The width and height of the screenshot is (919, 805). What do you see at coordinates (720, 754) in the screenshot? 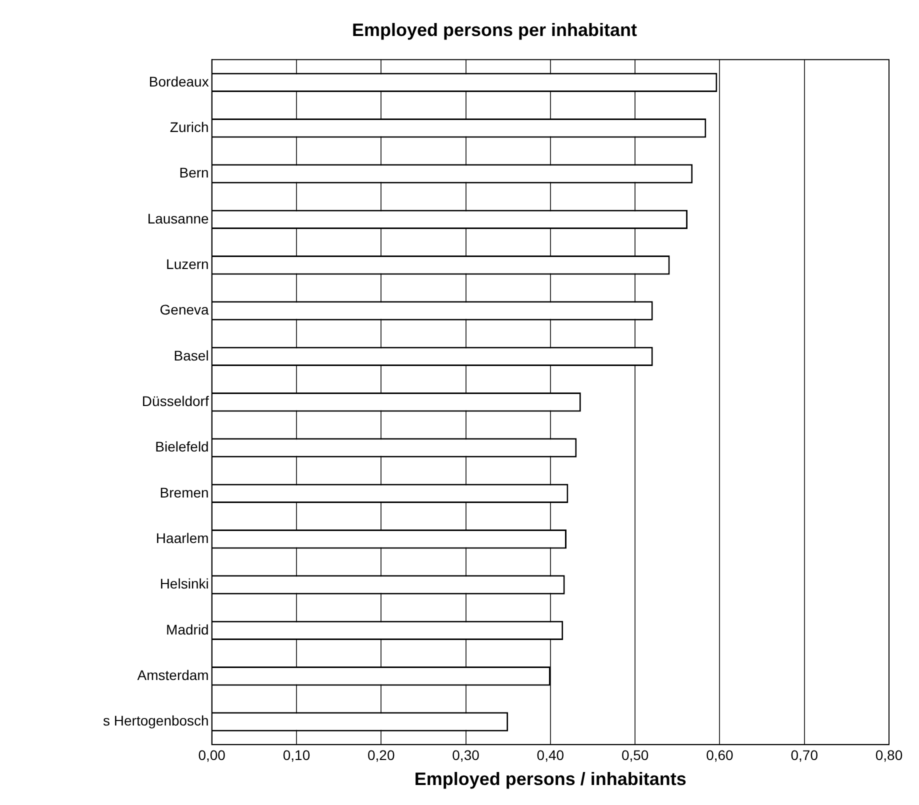
I see `x-tick-label: 0,60` at bounding box center [720, 754].